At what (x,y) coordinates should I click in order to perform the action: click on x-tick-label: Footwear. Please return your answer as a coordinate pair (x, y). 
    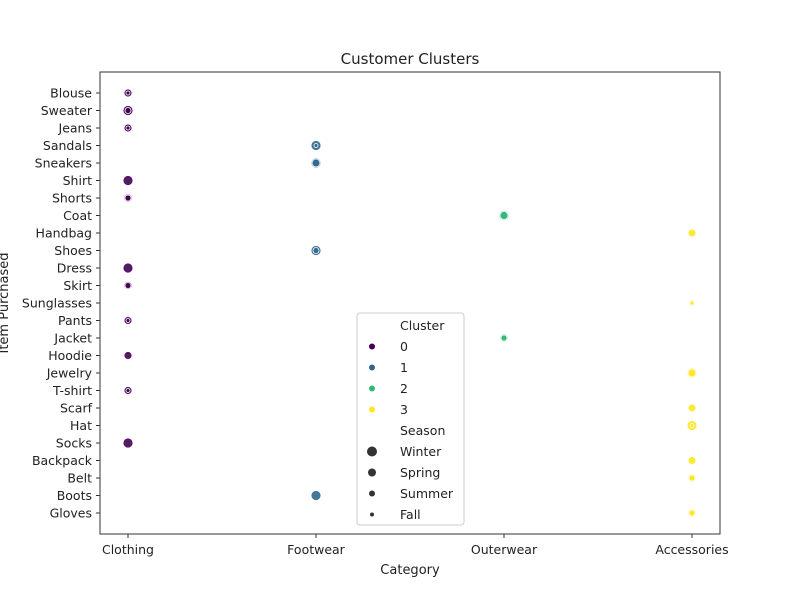
    Looking at the image, I should click on (316, 549).